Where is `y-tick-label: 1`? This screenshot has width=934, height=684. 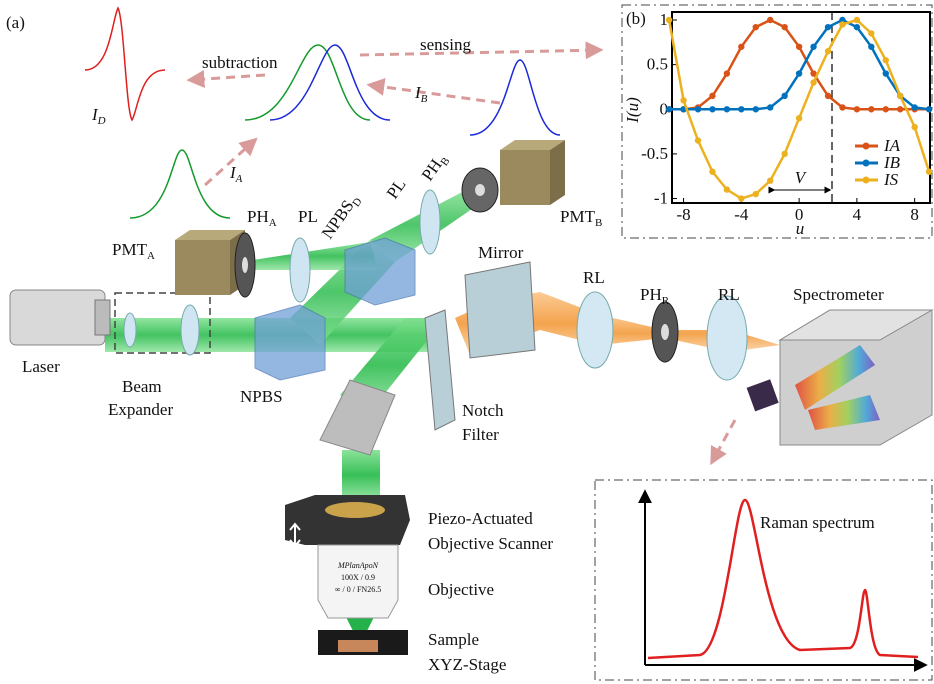
y-tick-label: 1 is located at coordinates (664, 19).